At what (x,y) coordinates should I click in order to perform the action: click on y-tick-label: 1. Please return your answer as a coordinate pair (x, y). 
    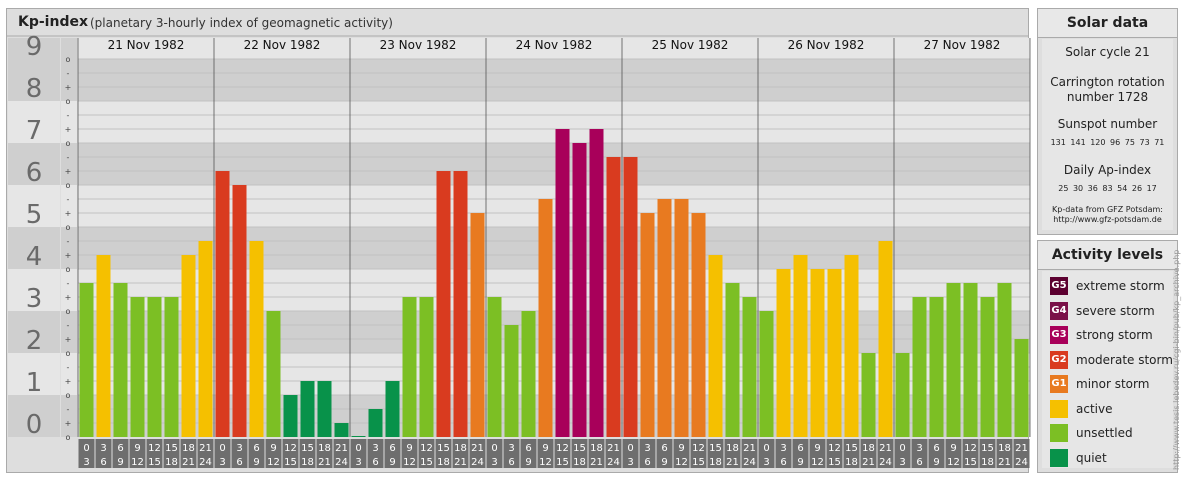
    Looking at the image, I should click on (34, 383).